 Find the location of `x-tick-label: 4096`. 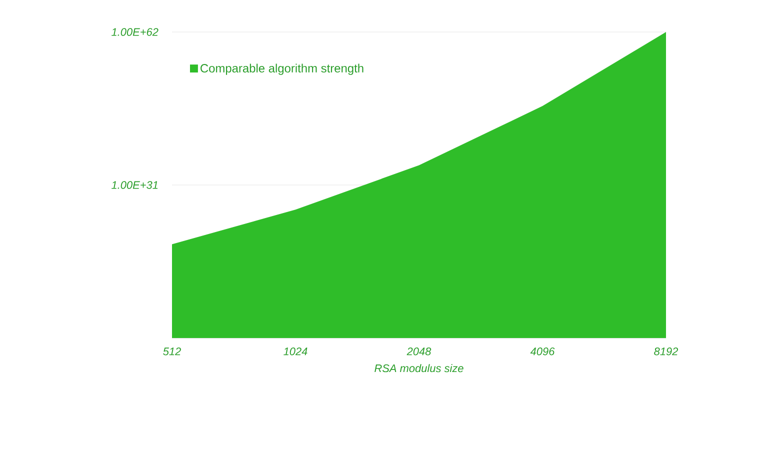

x-tick-label: 4096 is located at coordinates (542, 352).